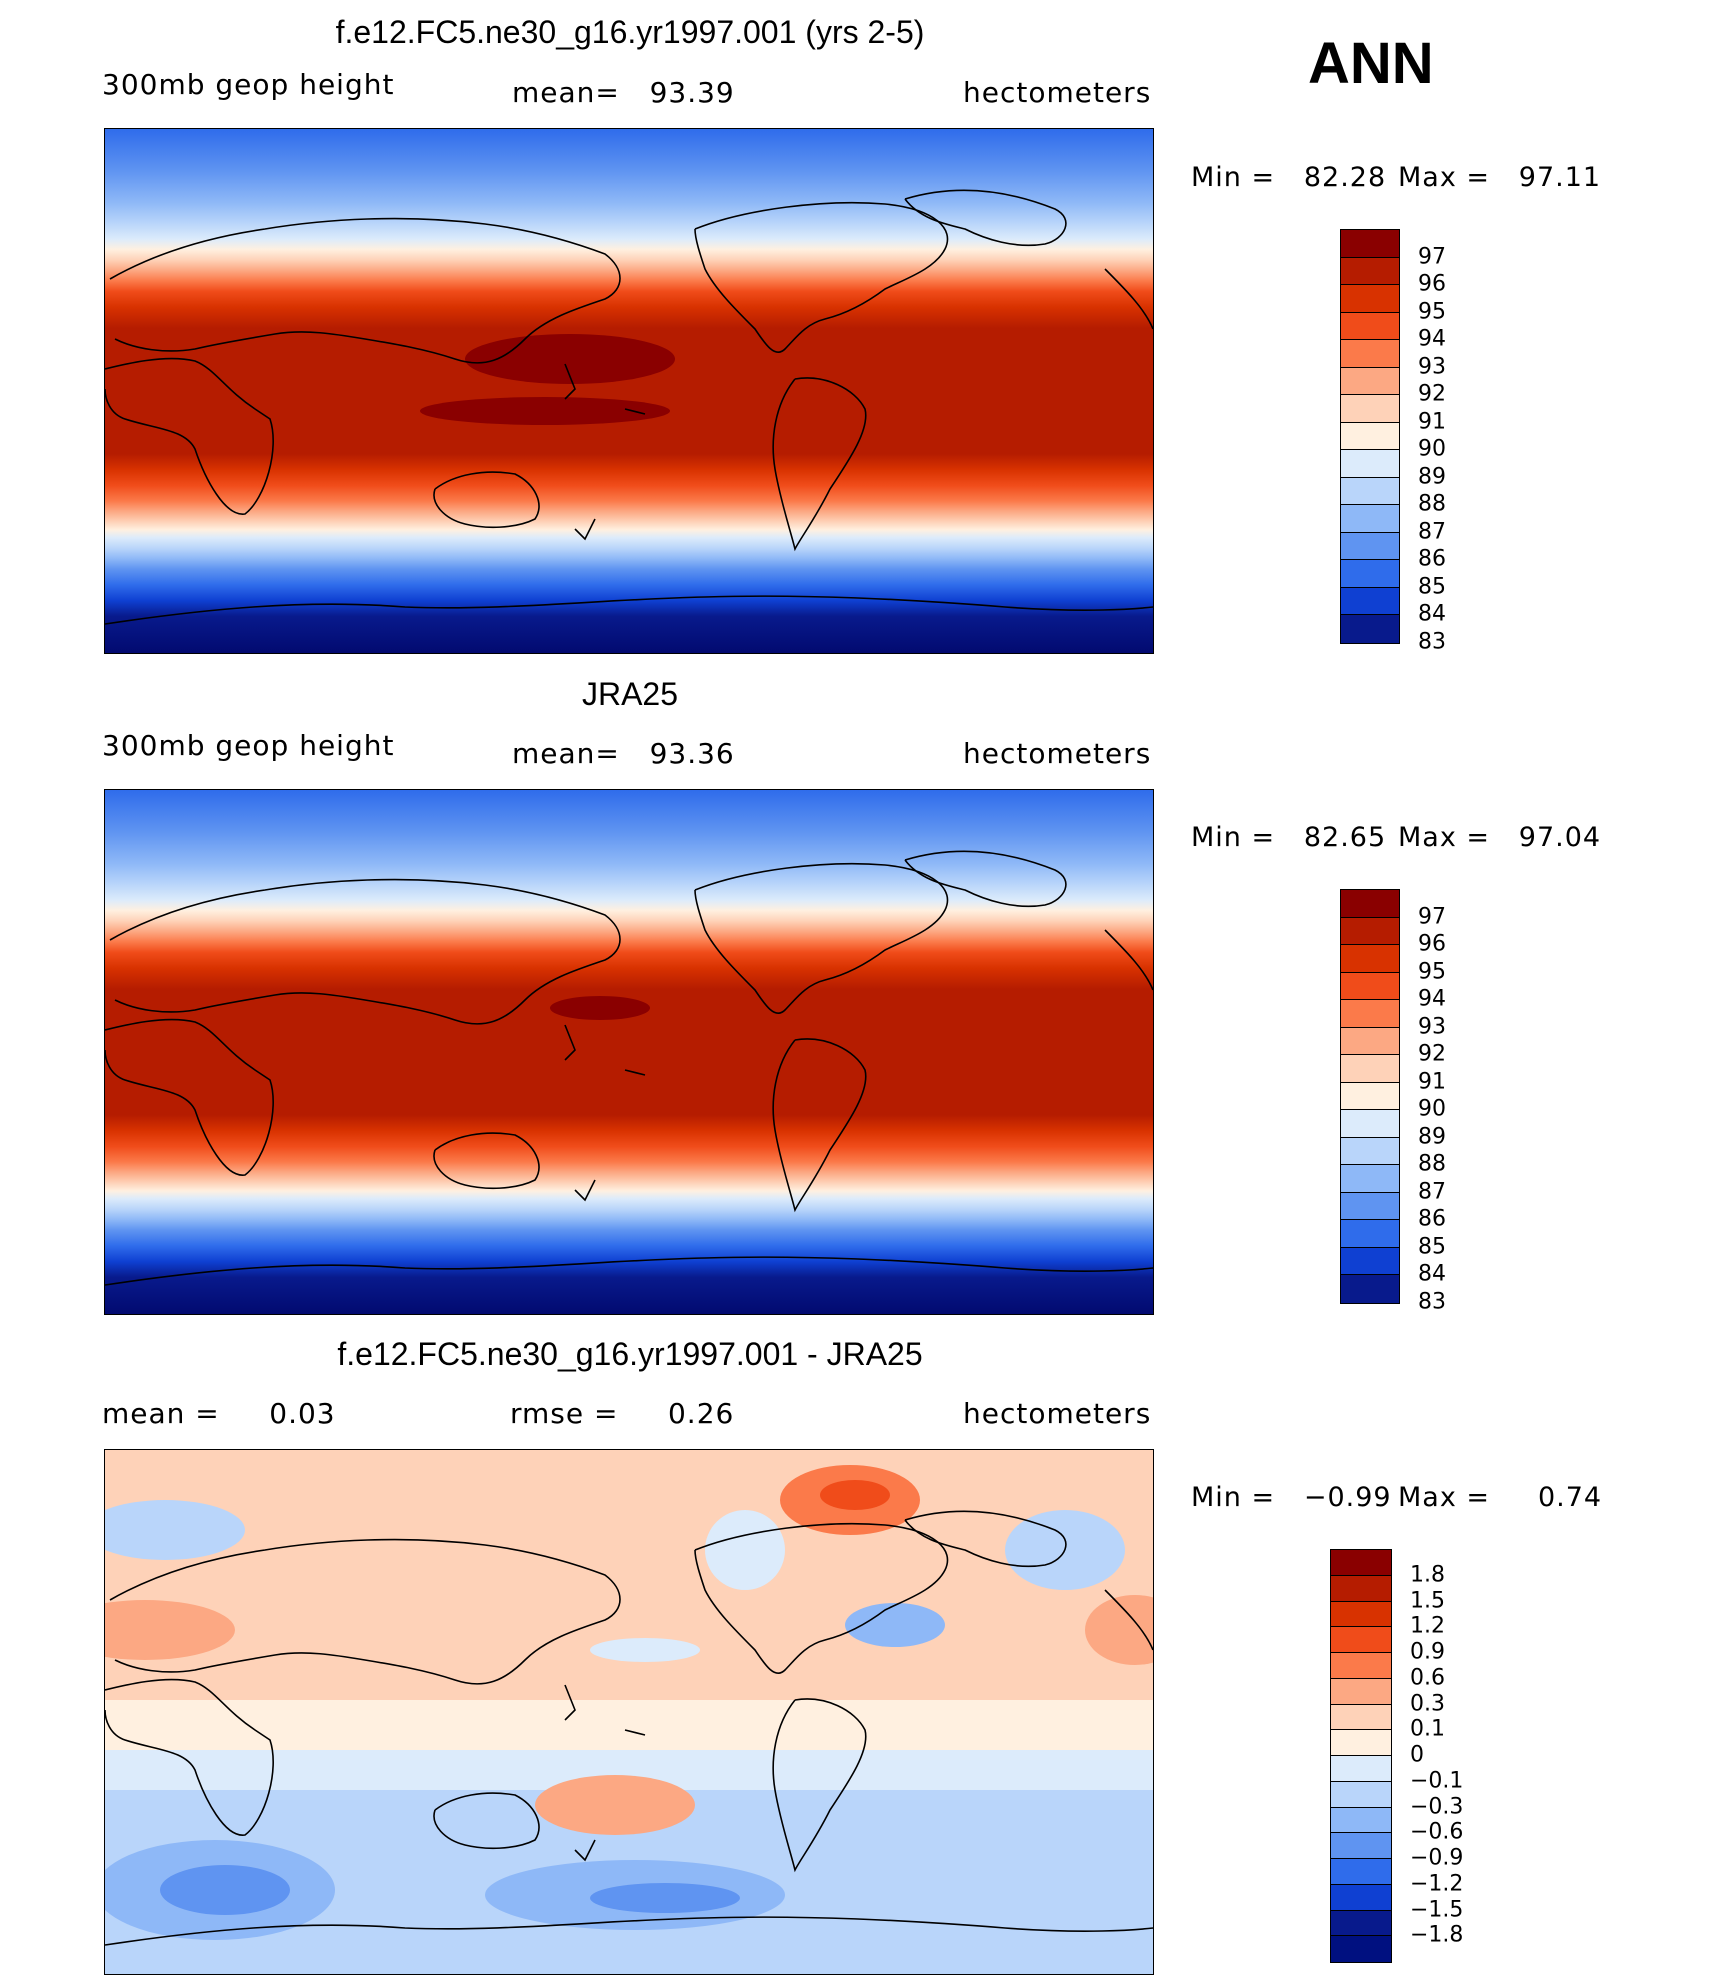 The image size is (1710, 1975). Describe the element at coordinates (1417, 1755) in the screenshot. I see `colorbar-tick-label: 0` at that location.